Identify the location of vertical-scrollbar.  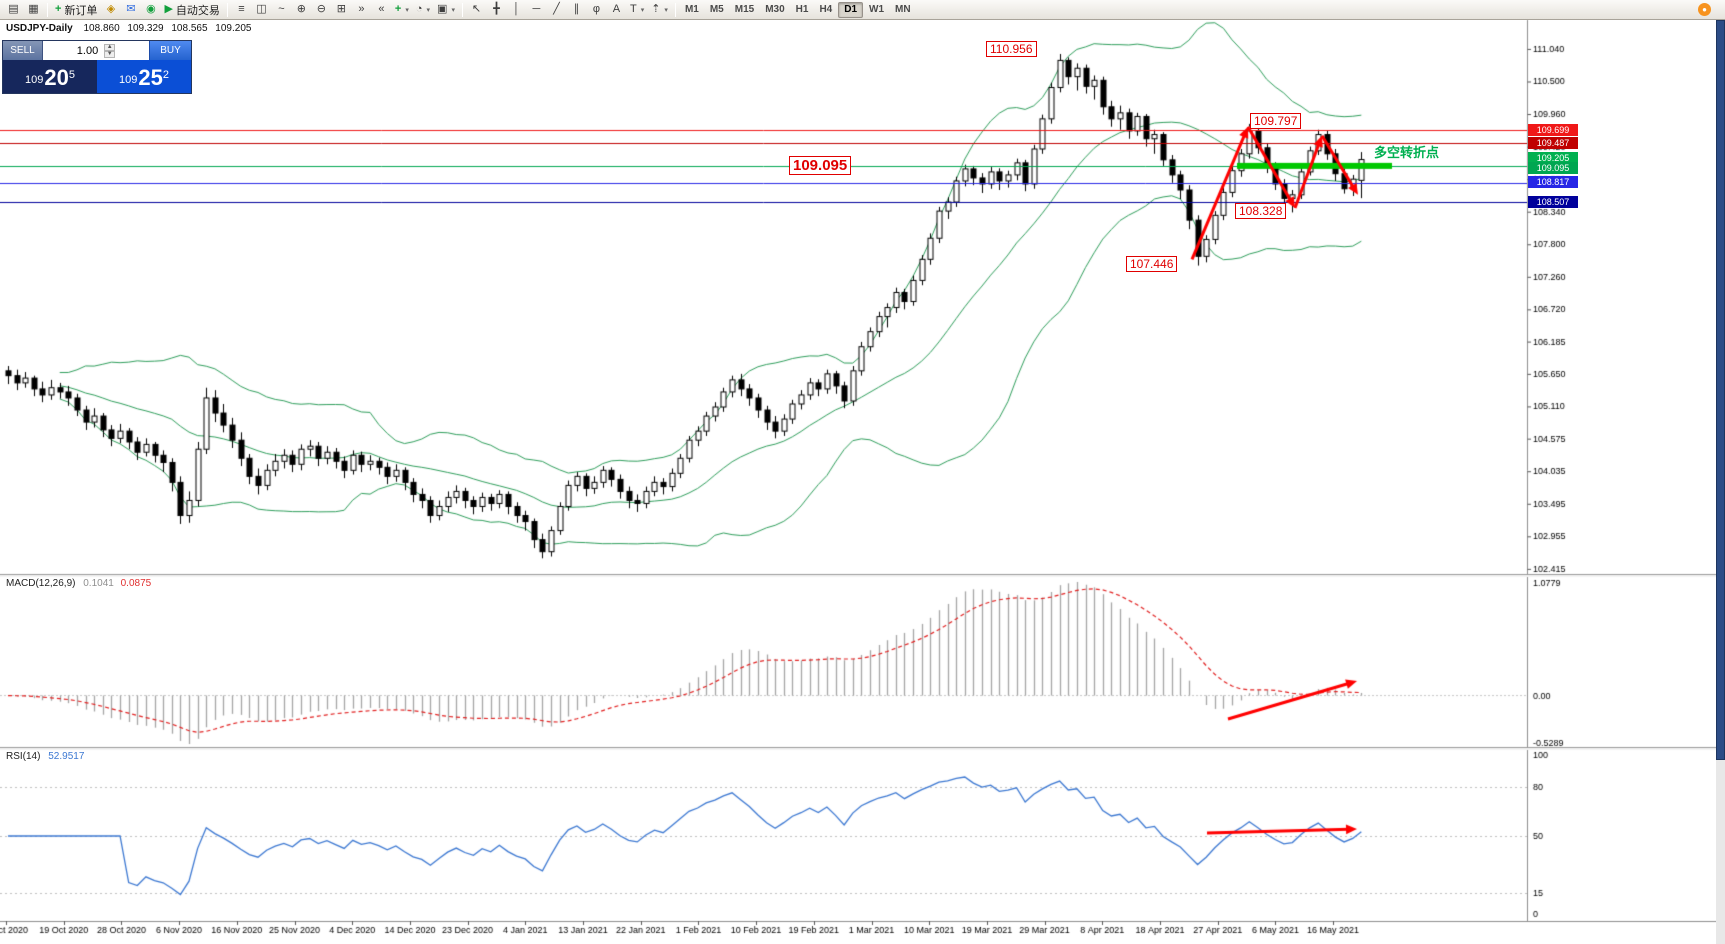
(1720, 482).